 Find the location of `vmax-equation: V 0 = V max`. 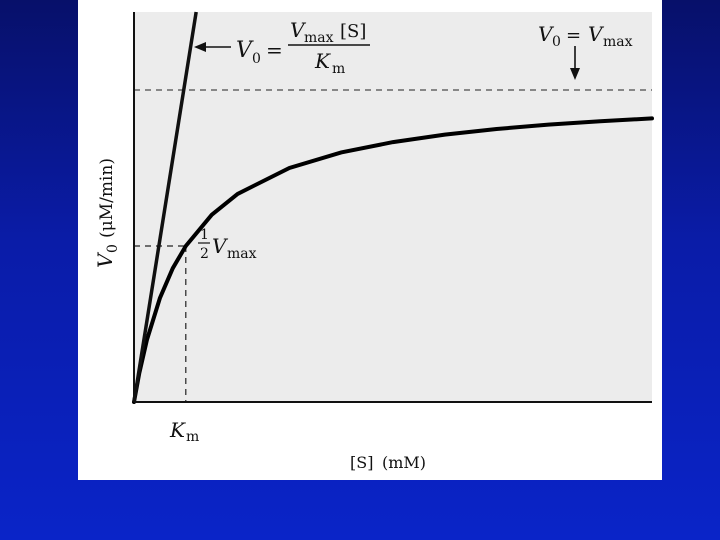

vmax-equation: V 0 = V max is located at coordinates (585, 36).